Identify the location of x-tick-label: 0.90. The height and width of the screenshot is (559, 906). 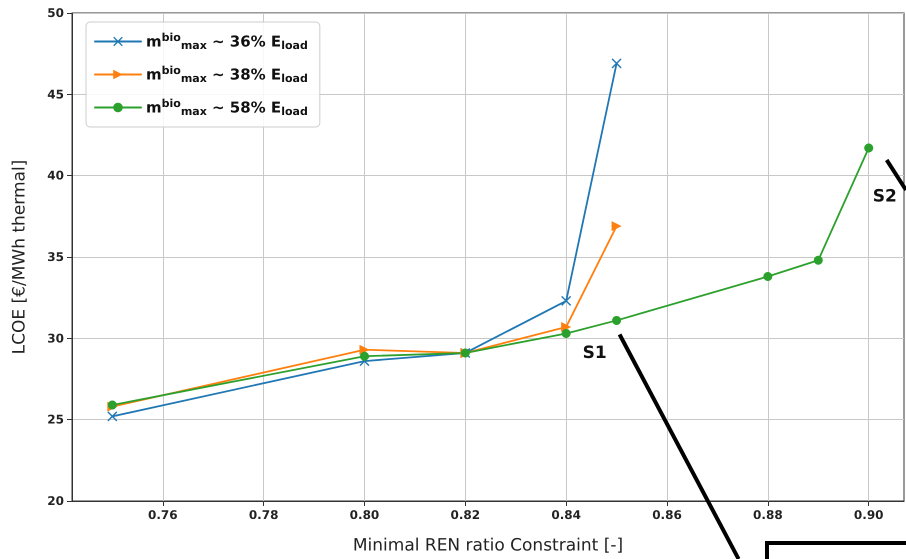
(869, 515).